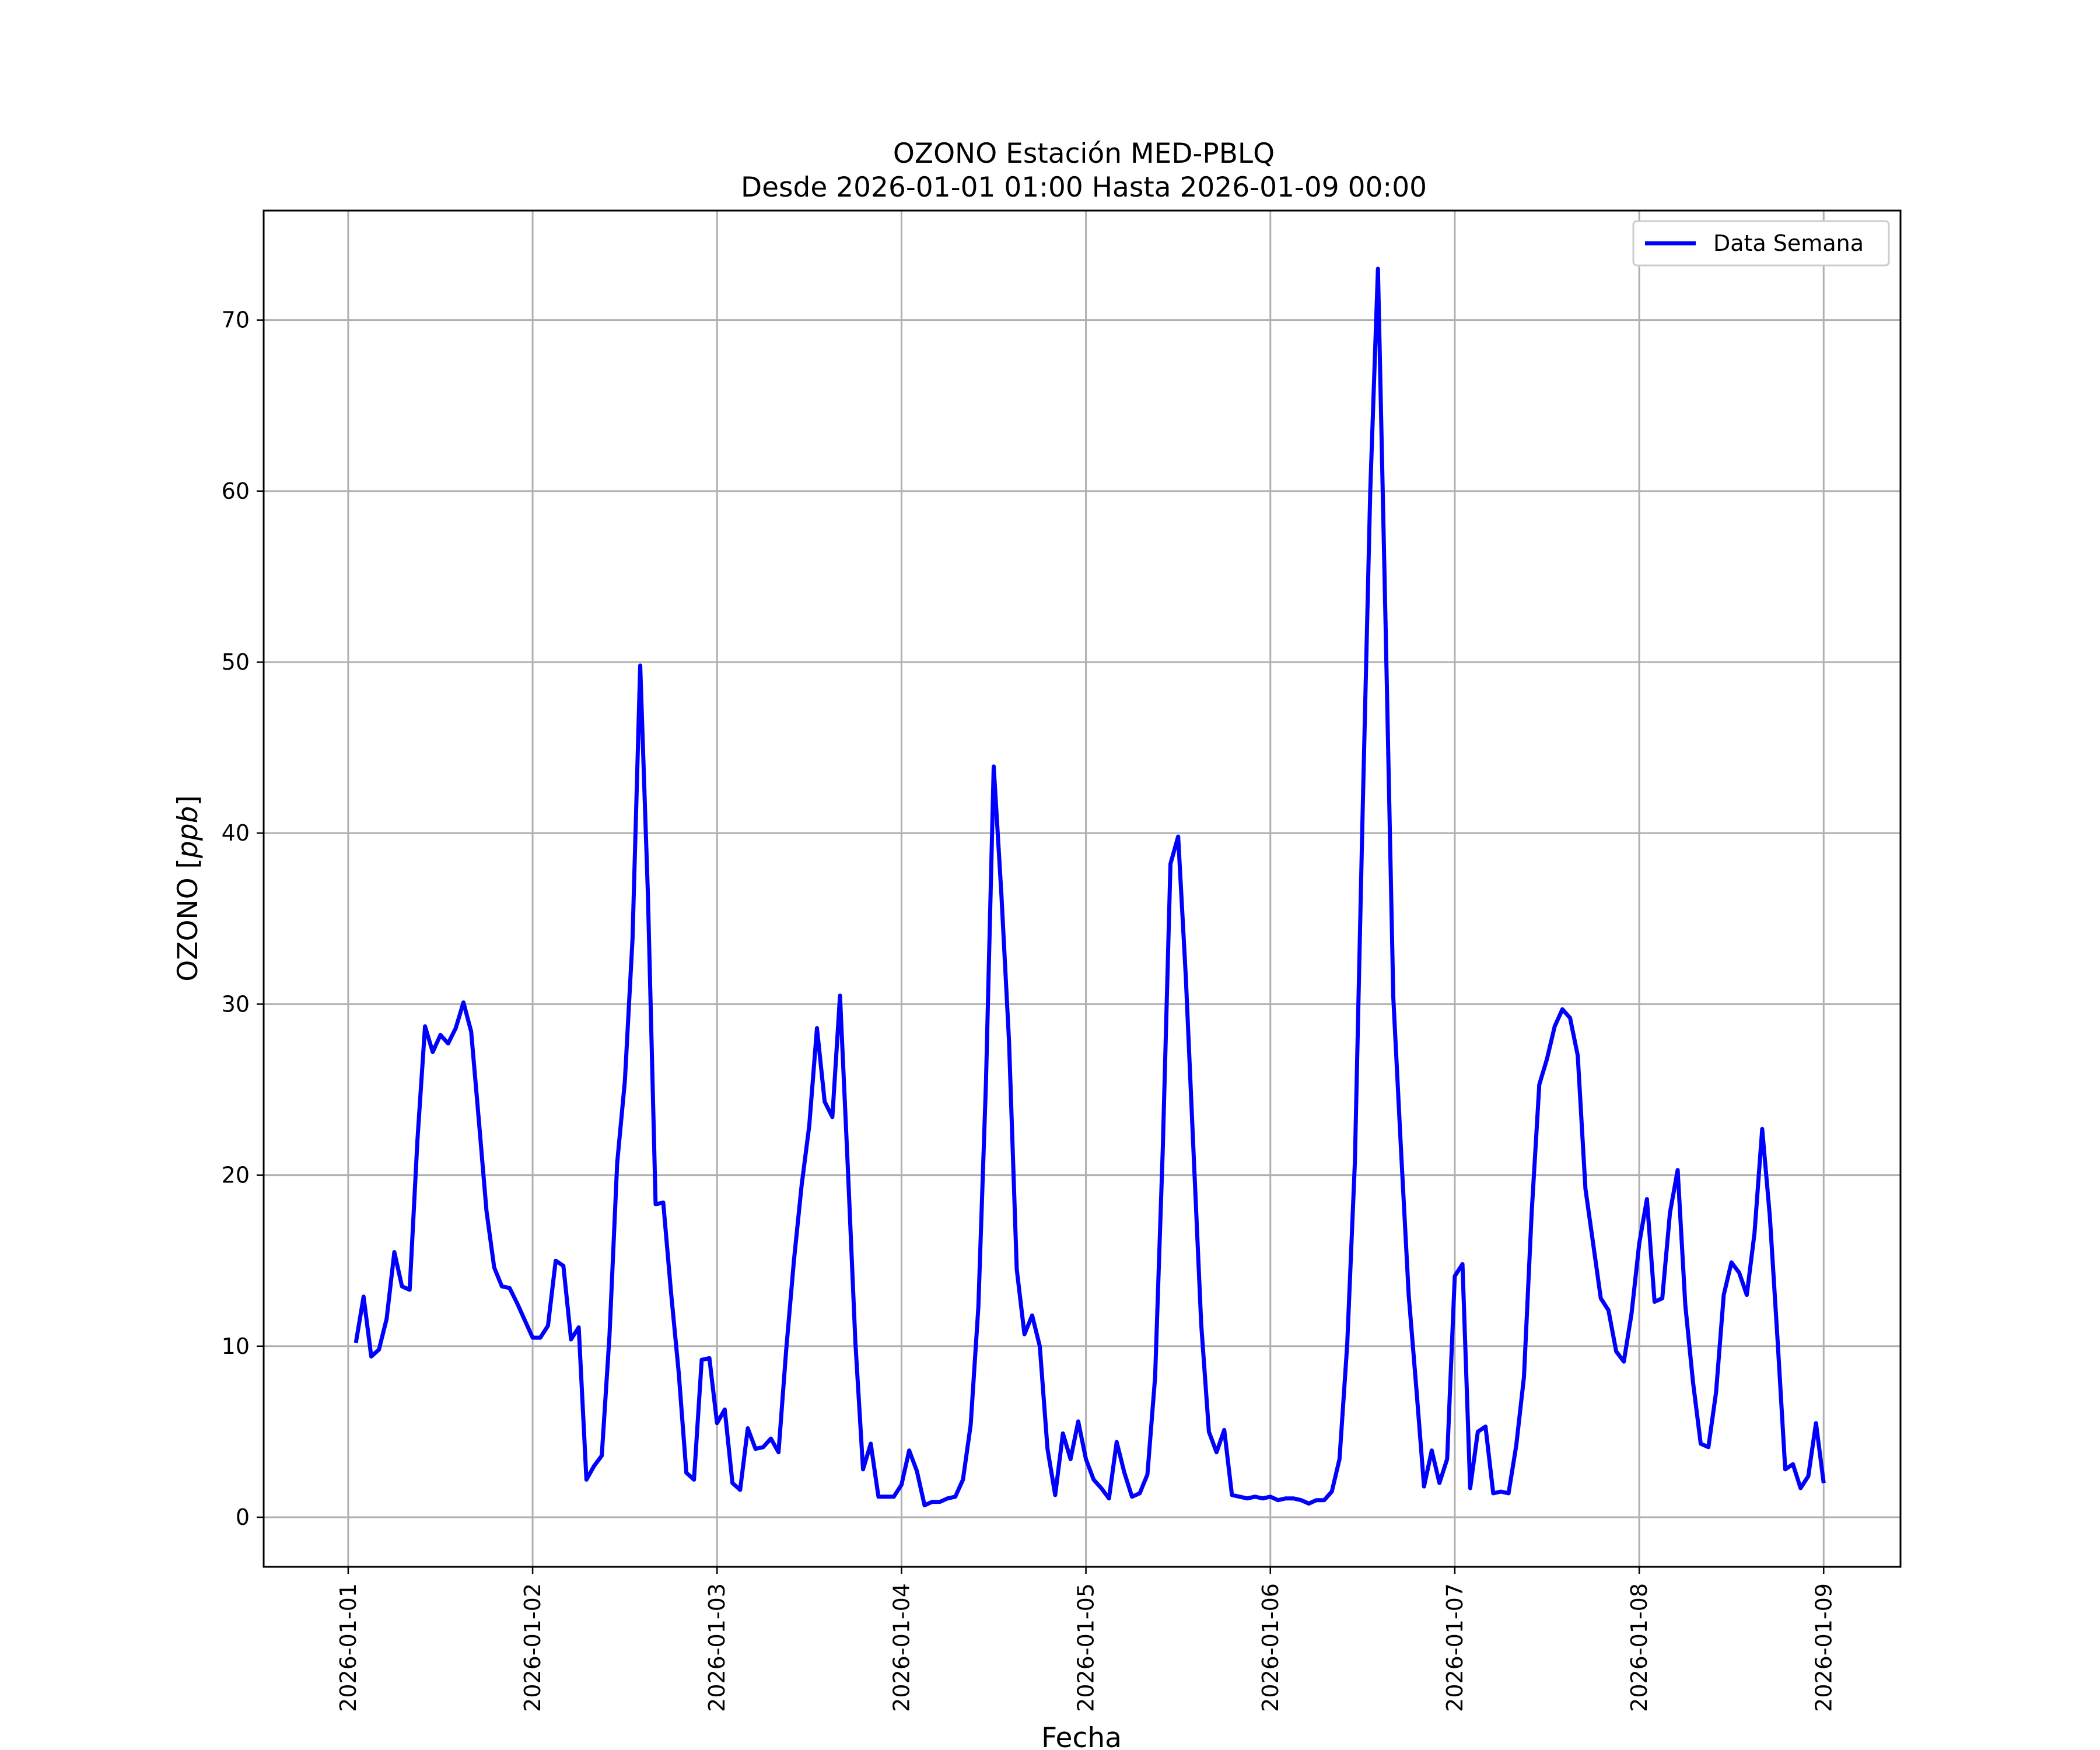  Describe the element at coordinates (236, 833) in the screenshot. I see `y-tick-label: 40` at that location.